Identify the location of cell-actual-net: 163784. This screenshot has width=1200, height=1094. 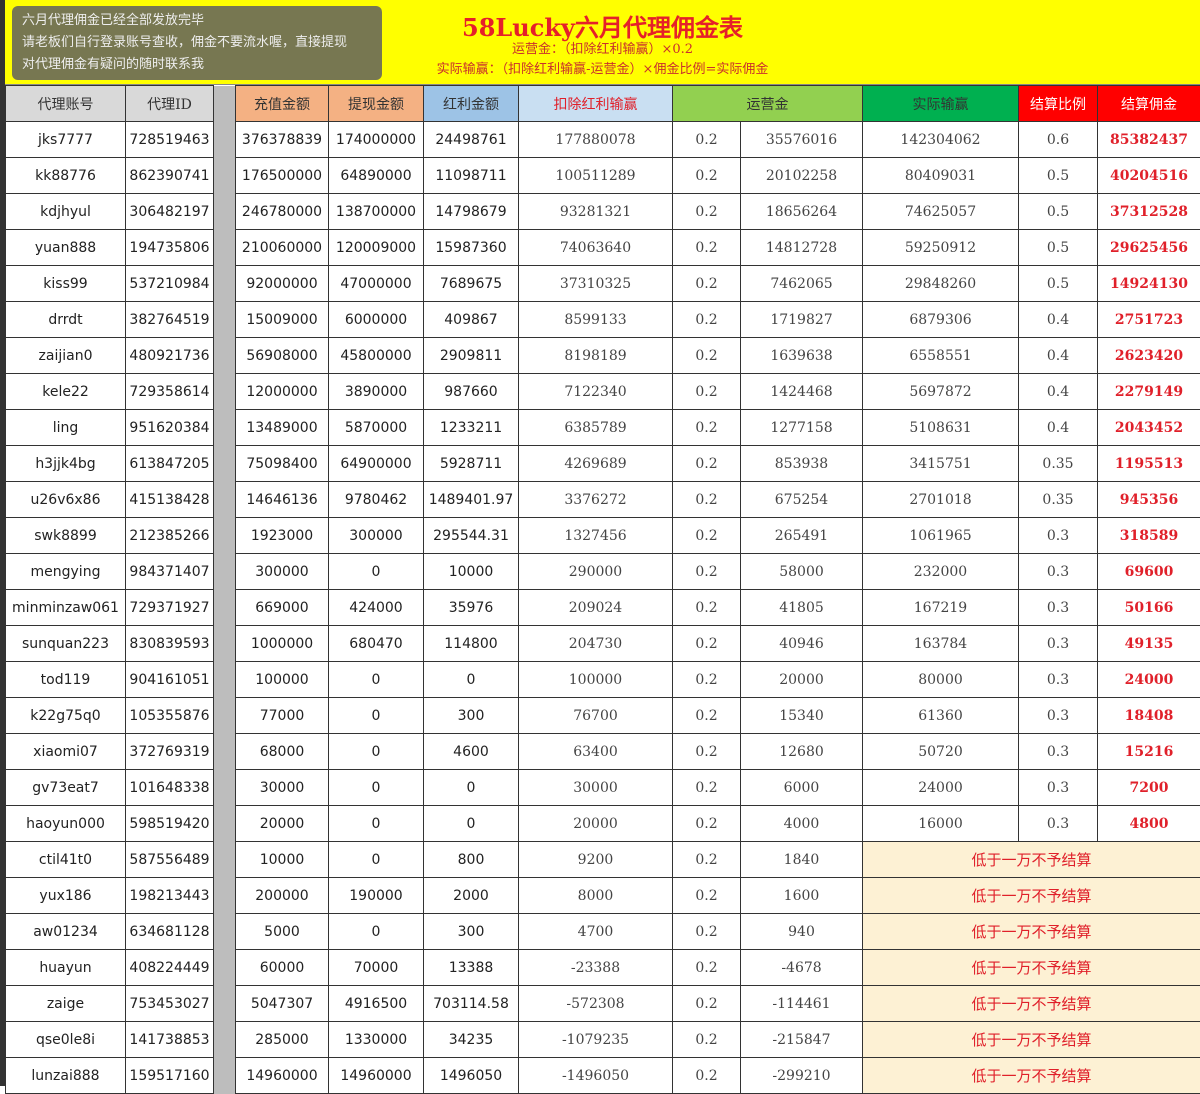
(941, 644).